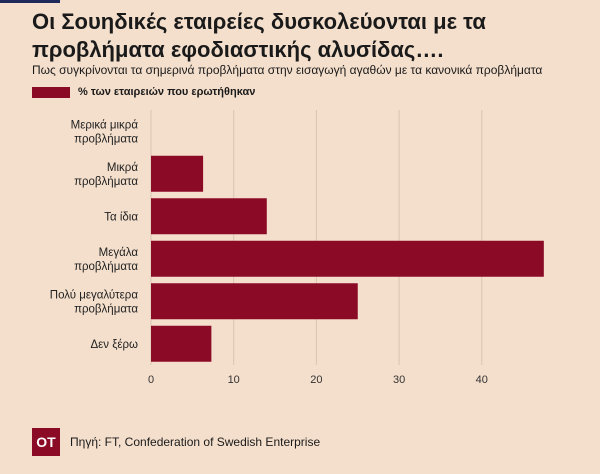  Describe the element at coordinates (399, 380) in the screenshot. I see `x-tick-label: 30` at that location.